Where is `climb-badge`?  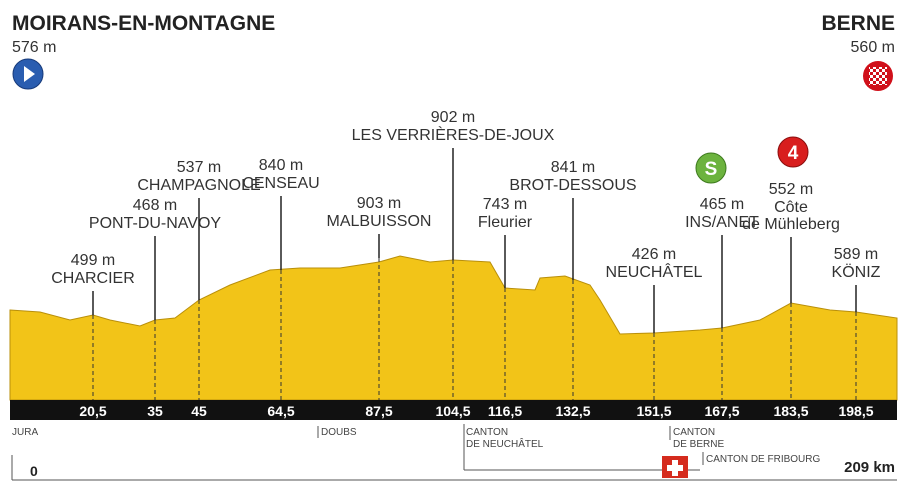
climb-badge is located at coordinates (793, 152).